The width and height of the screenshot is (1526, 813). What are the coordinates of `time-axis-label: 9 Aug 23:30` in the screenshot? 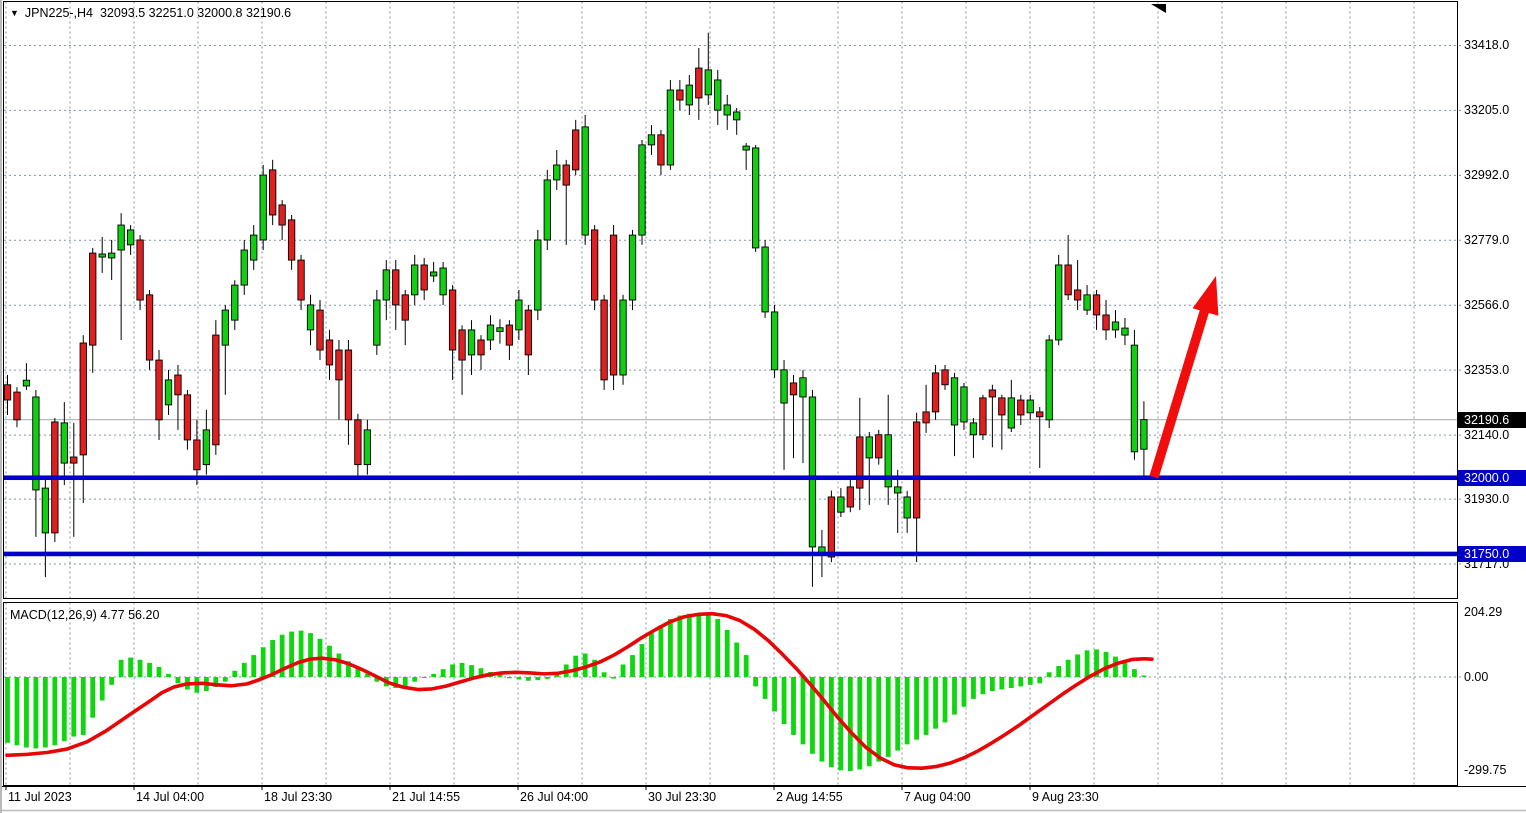 It's located at (1065, 797).